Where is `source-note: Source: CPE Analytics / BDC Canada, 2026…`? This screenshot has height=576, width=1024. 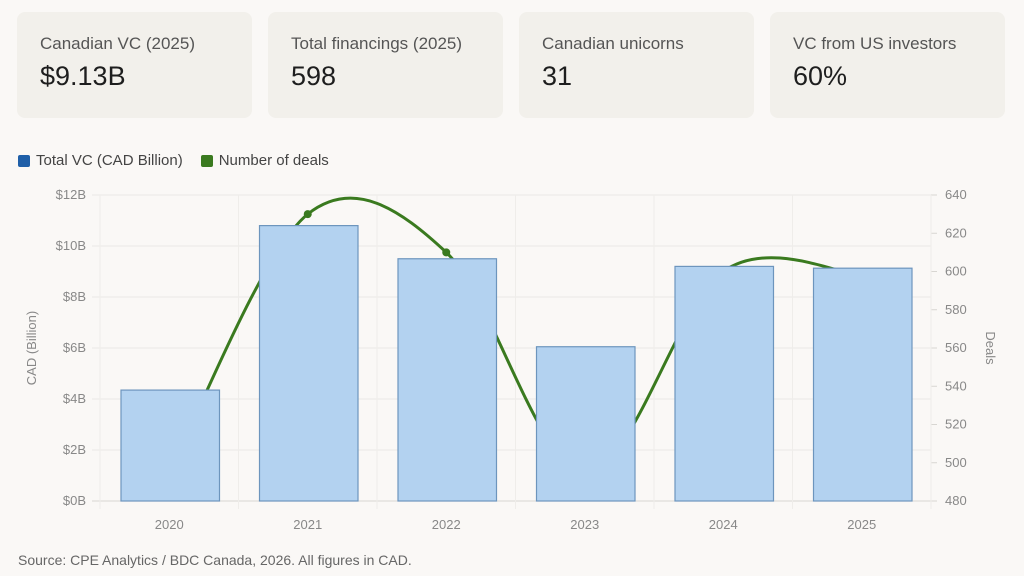
source-note: Source: CPE Analytics / BDC Canada, 2026… is located at coordinates (215, 560).